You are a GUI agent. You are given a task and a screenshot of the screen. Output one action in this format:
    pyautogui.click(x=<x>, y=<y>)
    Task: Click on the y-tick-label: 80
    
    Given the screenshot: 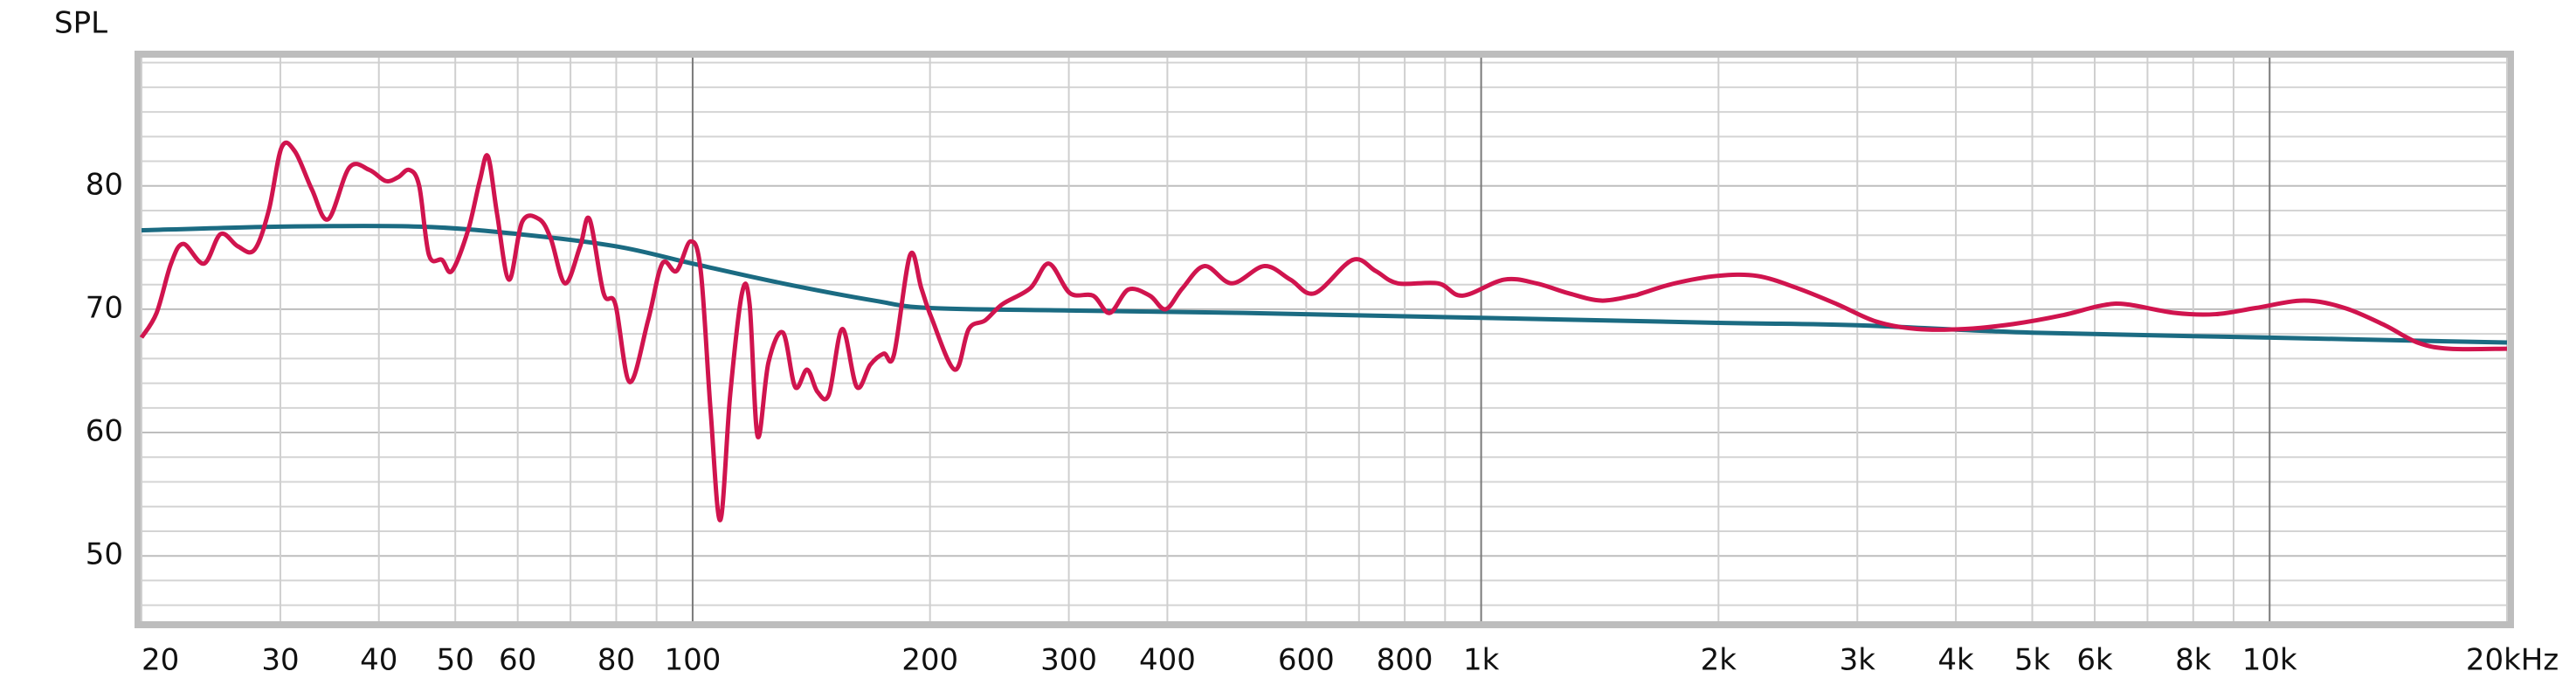 What is the action you would take?
    pyautogui.click(x=104, y=185)
    